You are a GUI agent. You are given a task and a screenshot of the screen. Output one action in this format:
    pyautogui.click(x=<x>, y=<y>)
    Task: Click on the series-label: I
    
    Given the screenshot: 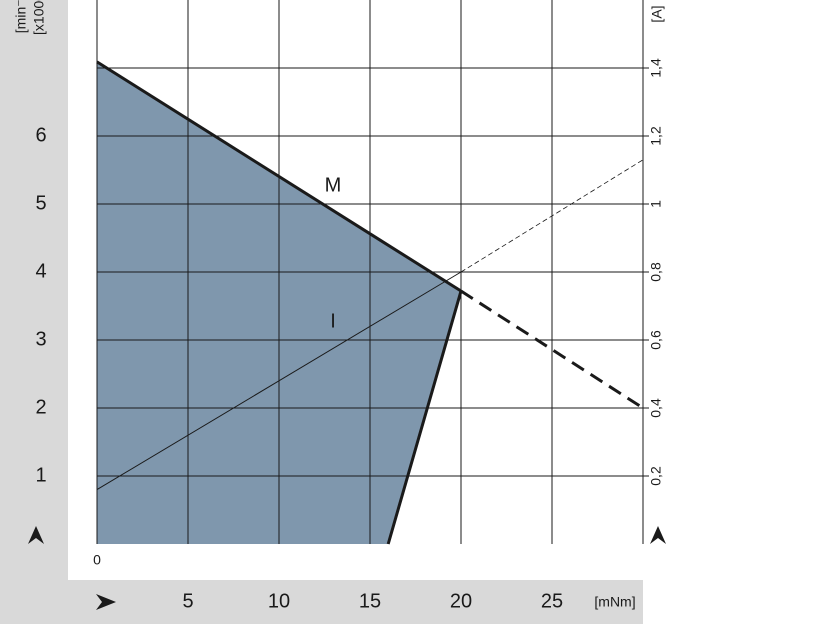 What is the action you would take?
    pyautogui.click(x=333, y=321)
    